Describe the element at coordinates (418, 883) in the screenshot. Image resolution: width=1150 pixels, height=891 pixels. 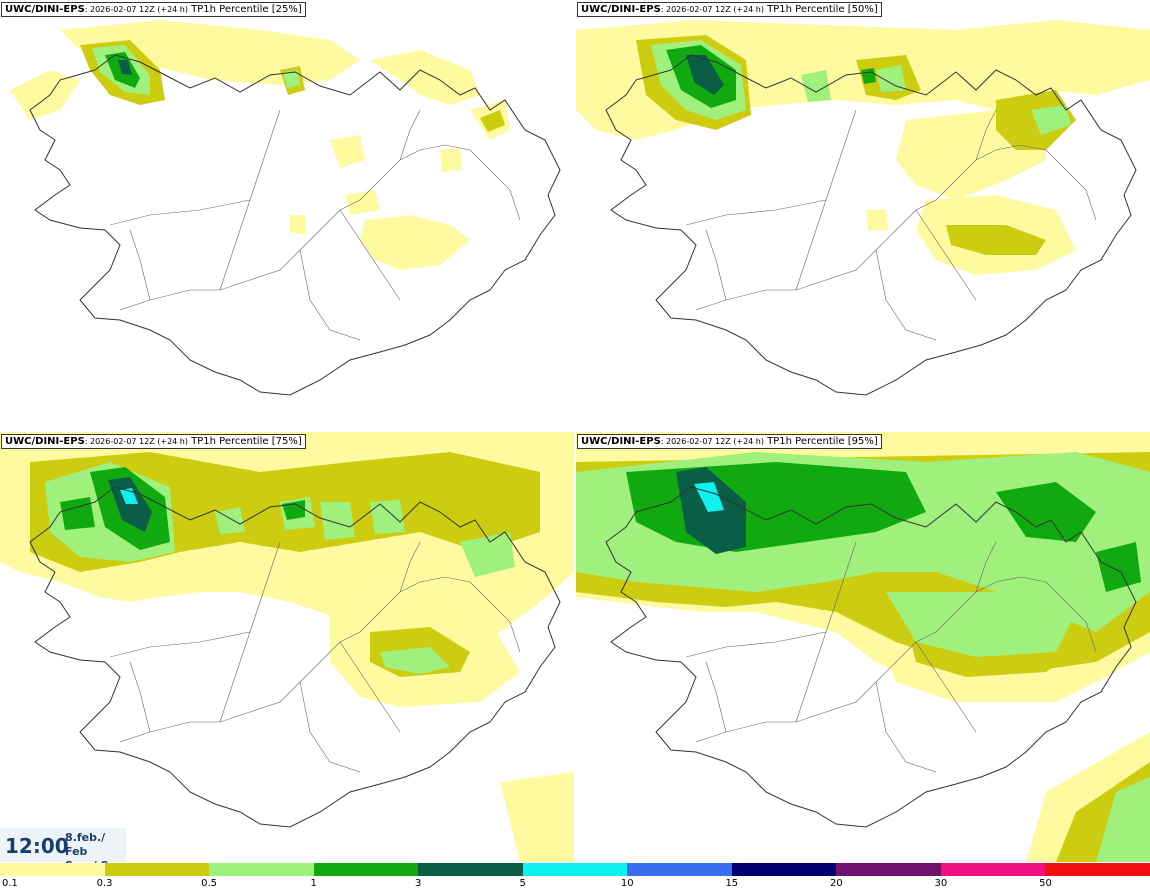
I see `legend-tick-label: 3` at that location.